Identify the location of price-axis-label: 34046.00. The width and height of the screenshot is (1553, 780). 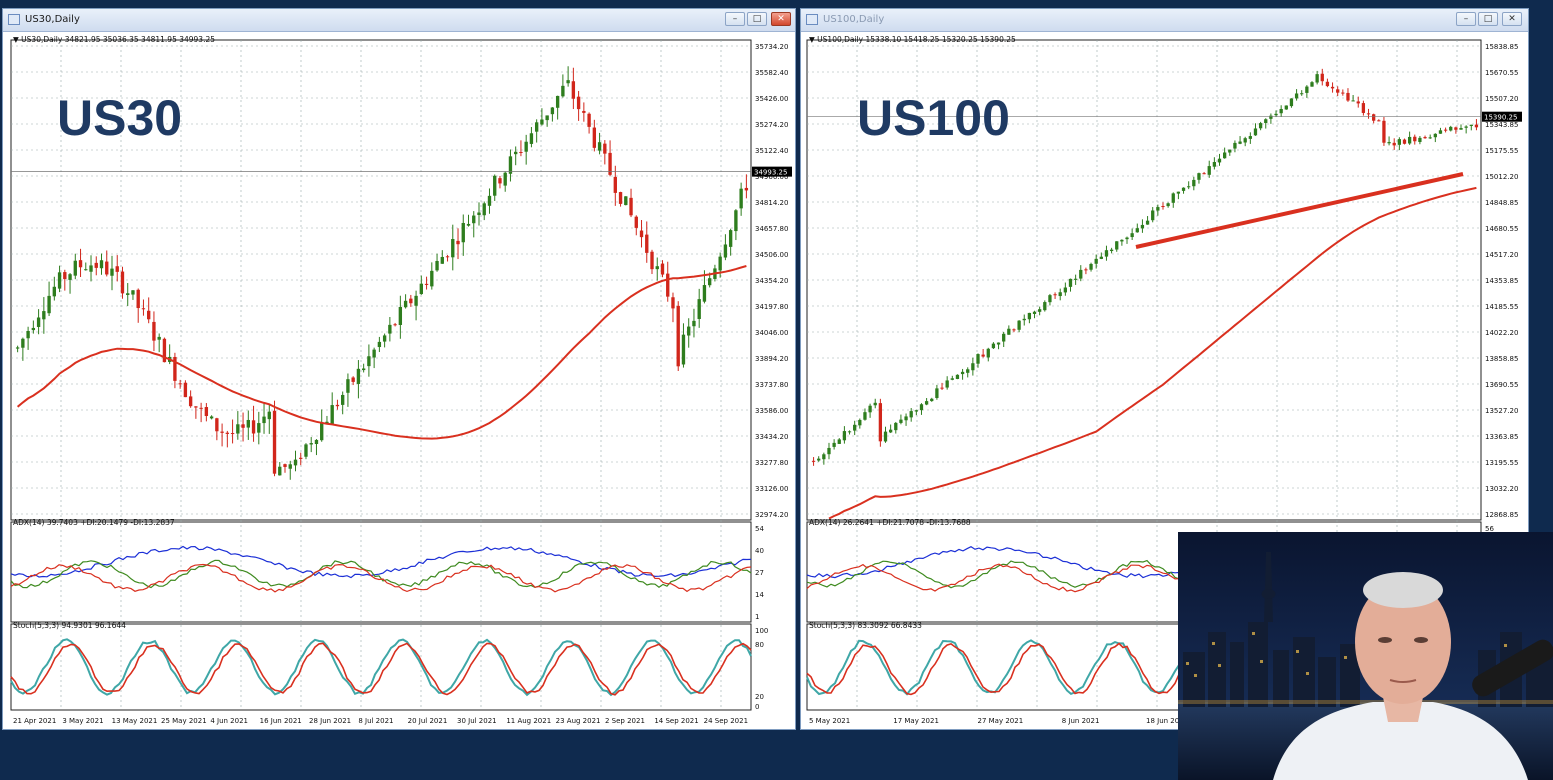
(771, 333).